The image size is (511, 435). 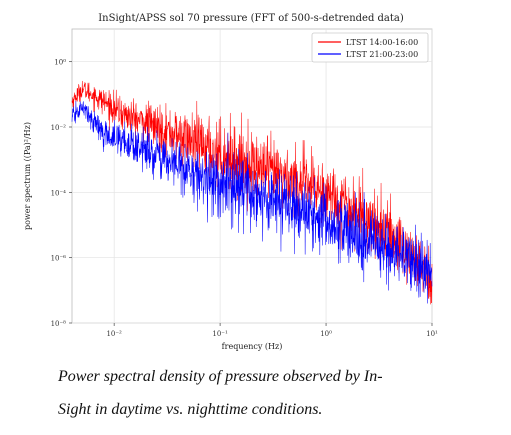 What do you see at coordinates (114, 334) in the screenshot?
I see `x-tick-label: 10⁻²` at bounding box center [114, 334].